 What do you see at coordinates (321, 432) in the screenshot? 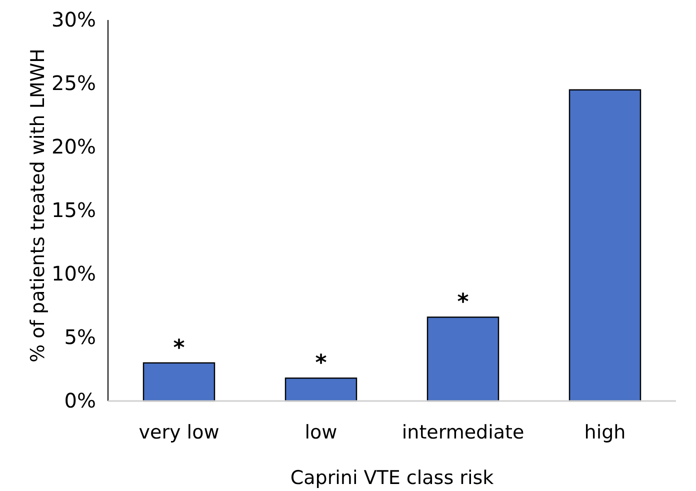
I see `x-tick-label: low` at bounding box center [321, 432].